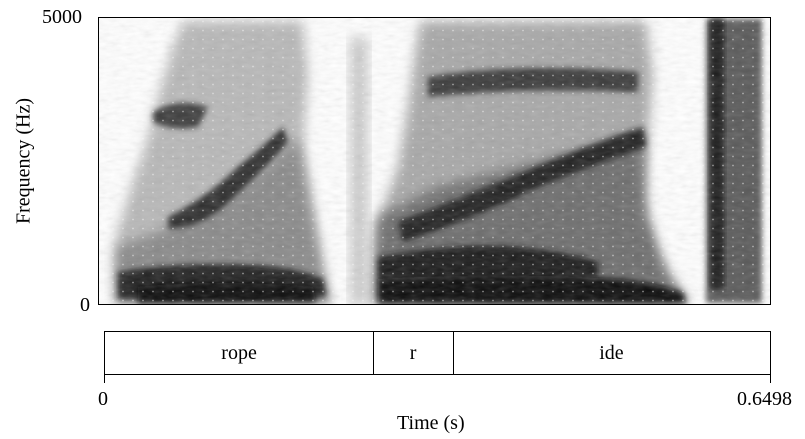 The width and height of the screenshot is (805, 439). I want to click on y-tick-label-top: 5000, so click(62, 17).